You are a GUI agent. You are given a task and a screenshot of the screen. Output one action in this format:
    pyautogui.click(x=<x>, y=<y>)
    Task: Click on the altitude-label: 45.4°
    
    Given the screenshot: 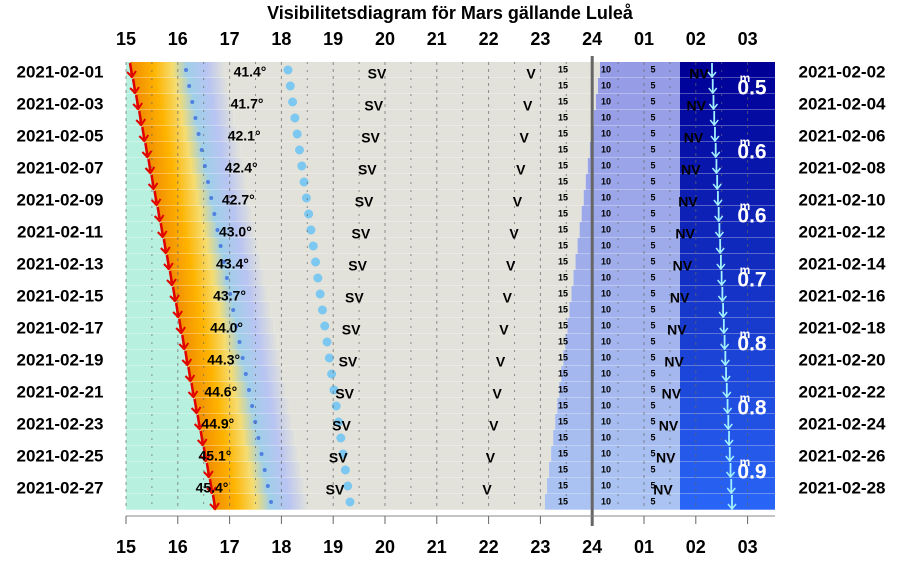 What is the action you would take?
    pyautogui.click(x=212, y=488)
    